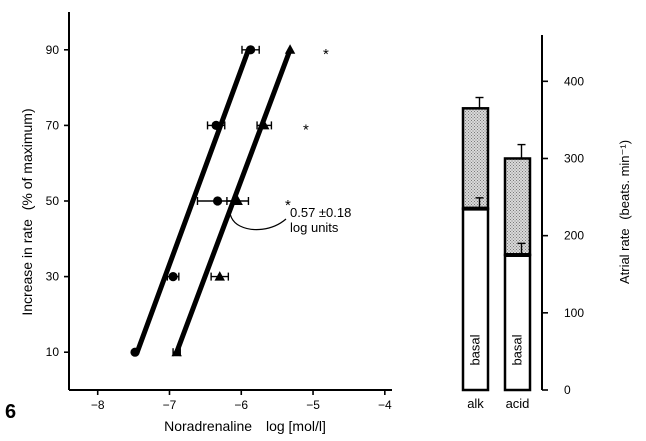  What do you see at coordinates (385, 405) in the screenshot?
I see `x-tick-label: −4` at bounding box center [385, 405].